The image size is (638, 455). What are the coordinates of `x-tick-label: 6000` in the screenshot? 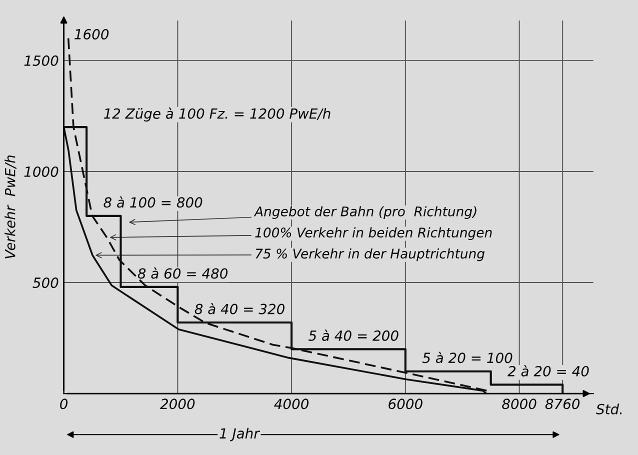 It's located at (405, 404).